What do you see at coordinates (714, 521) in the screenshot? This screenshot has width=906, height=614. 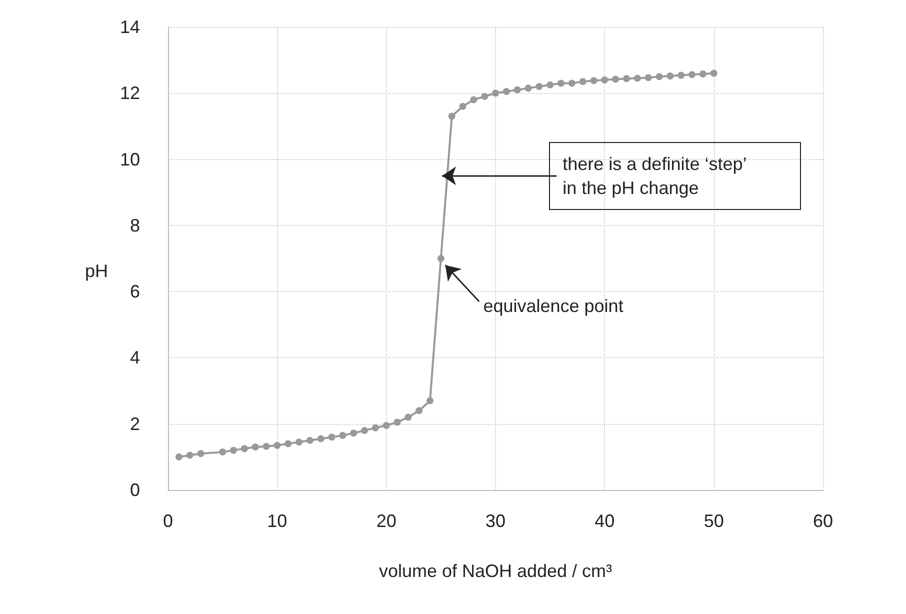 I see `x-tick-label: 50` at bounding box center [714, 521].